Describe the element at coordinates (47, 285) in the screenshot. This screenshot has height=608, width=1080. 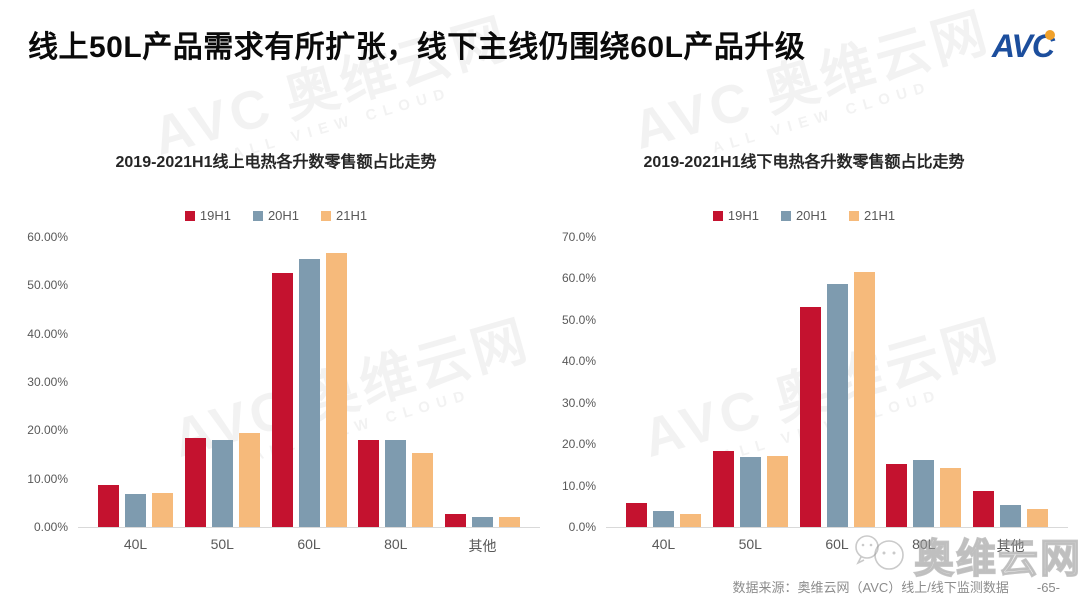
I see `y-tick: 50.00%` at that location.